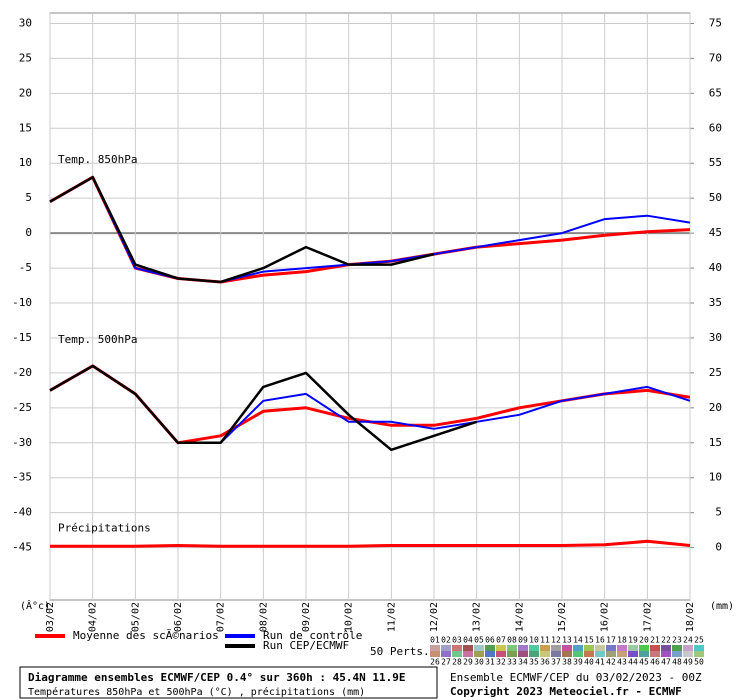  I want to click on y2-tick-label: 50, so click(715, 197).